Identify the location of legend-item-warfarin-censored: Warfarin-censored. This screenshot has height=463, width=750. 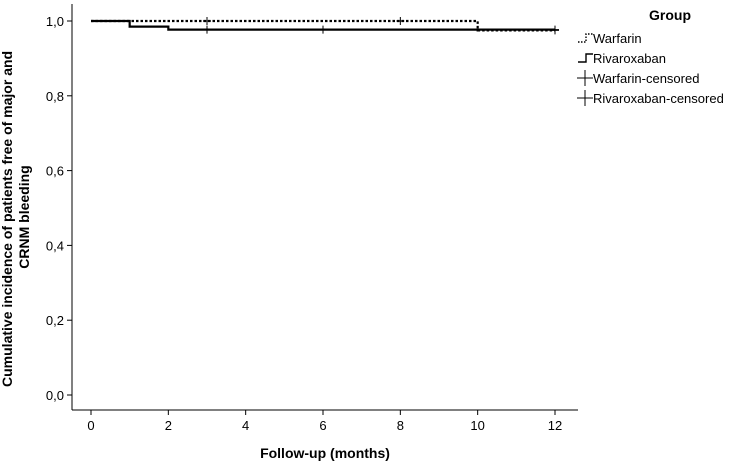
(638, 78).